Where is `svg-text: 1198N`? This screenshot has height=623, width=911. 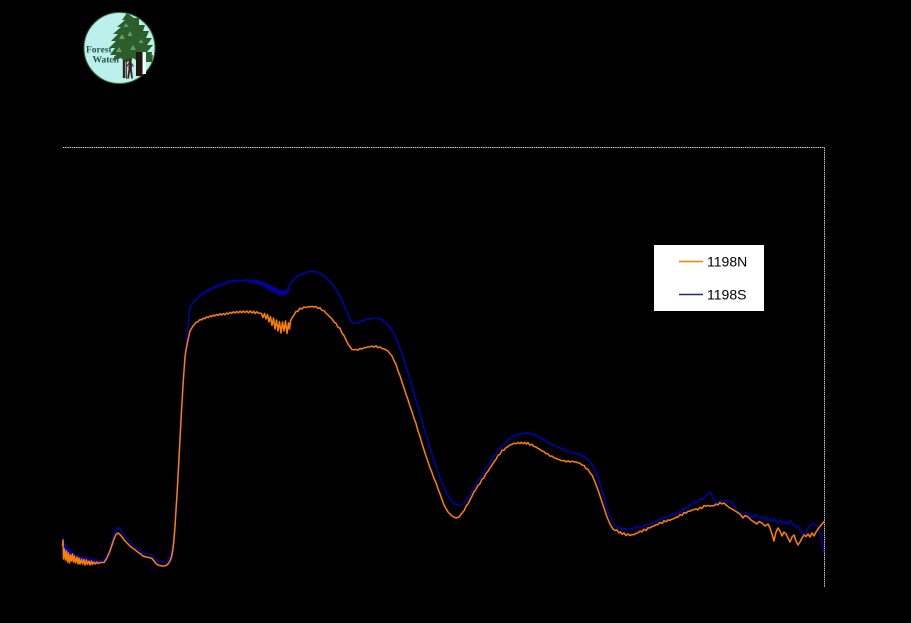 svg-text: 1198N is located at coordinates (727, 262).